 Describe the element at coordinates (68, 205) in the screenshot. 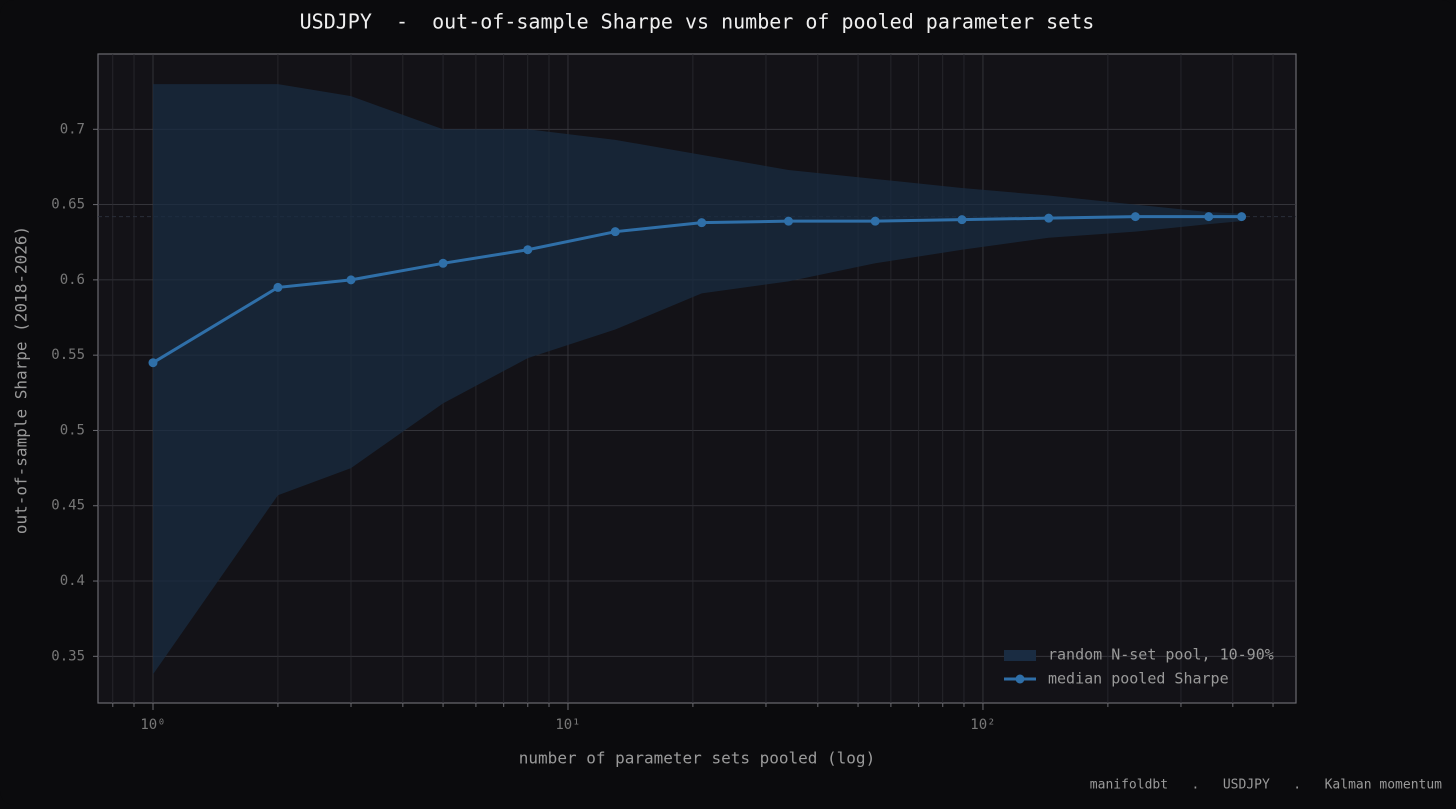

I see `y-tick-label: 0.65` at that location.